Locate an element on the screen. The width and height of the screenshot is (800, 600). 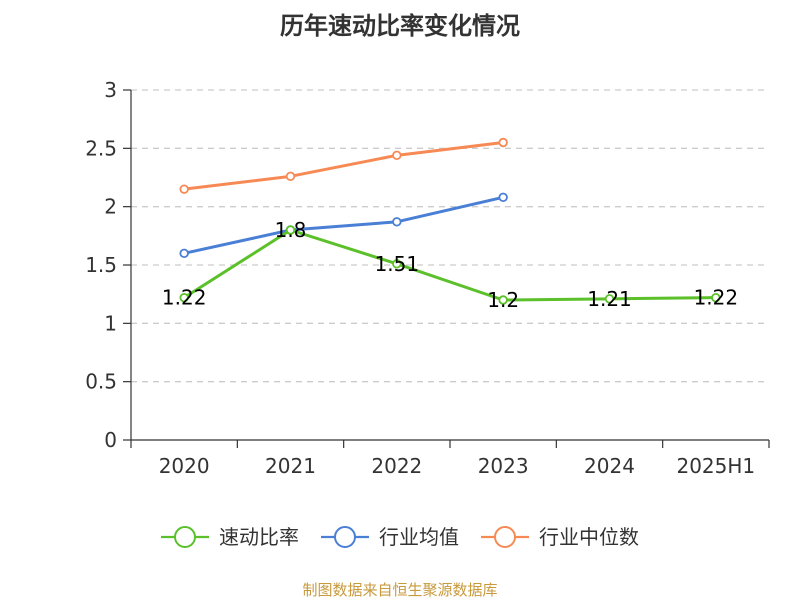
y-tick-label: 1 is located at coordinates (110, 323).